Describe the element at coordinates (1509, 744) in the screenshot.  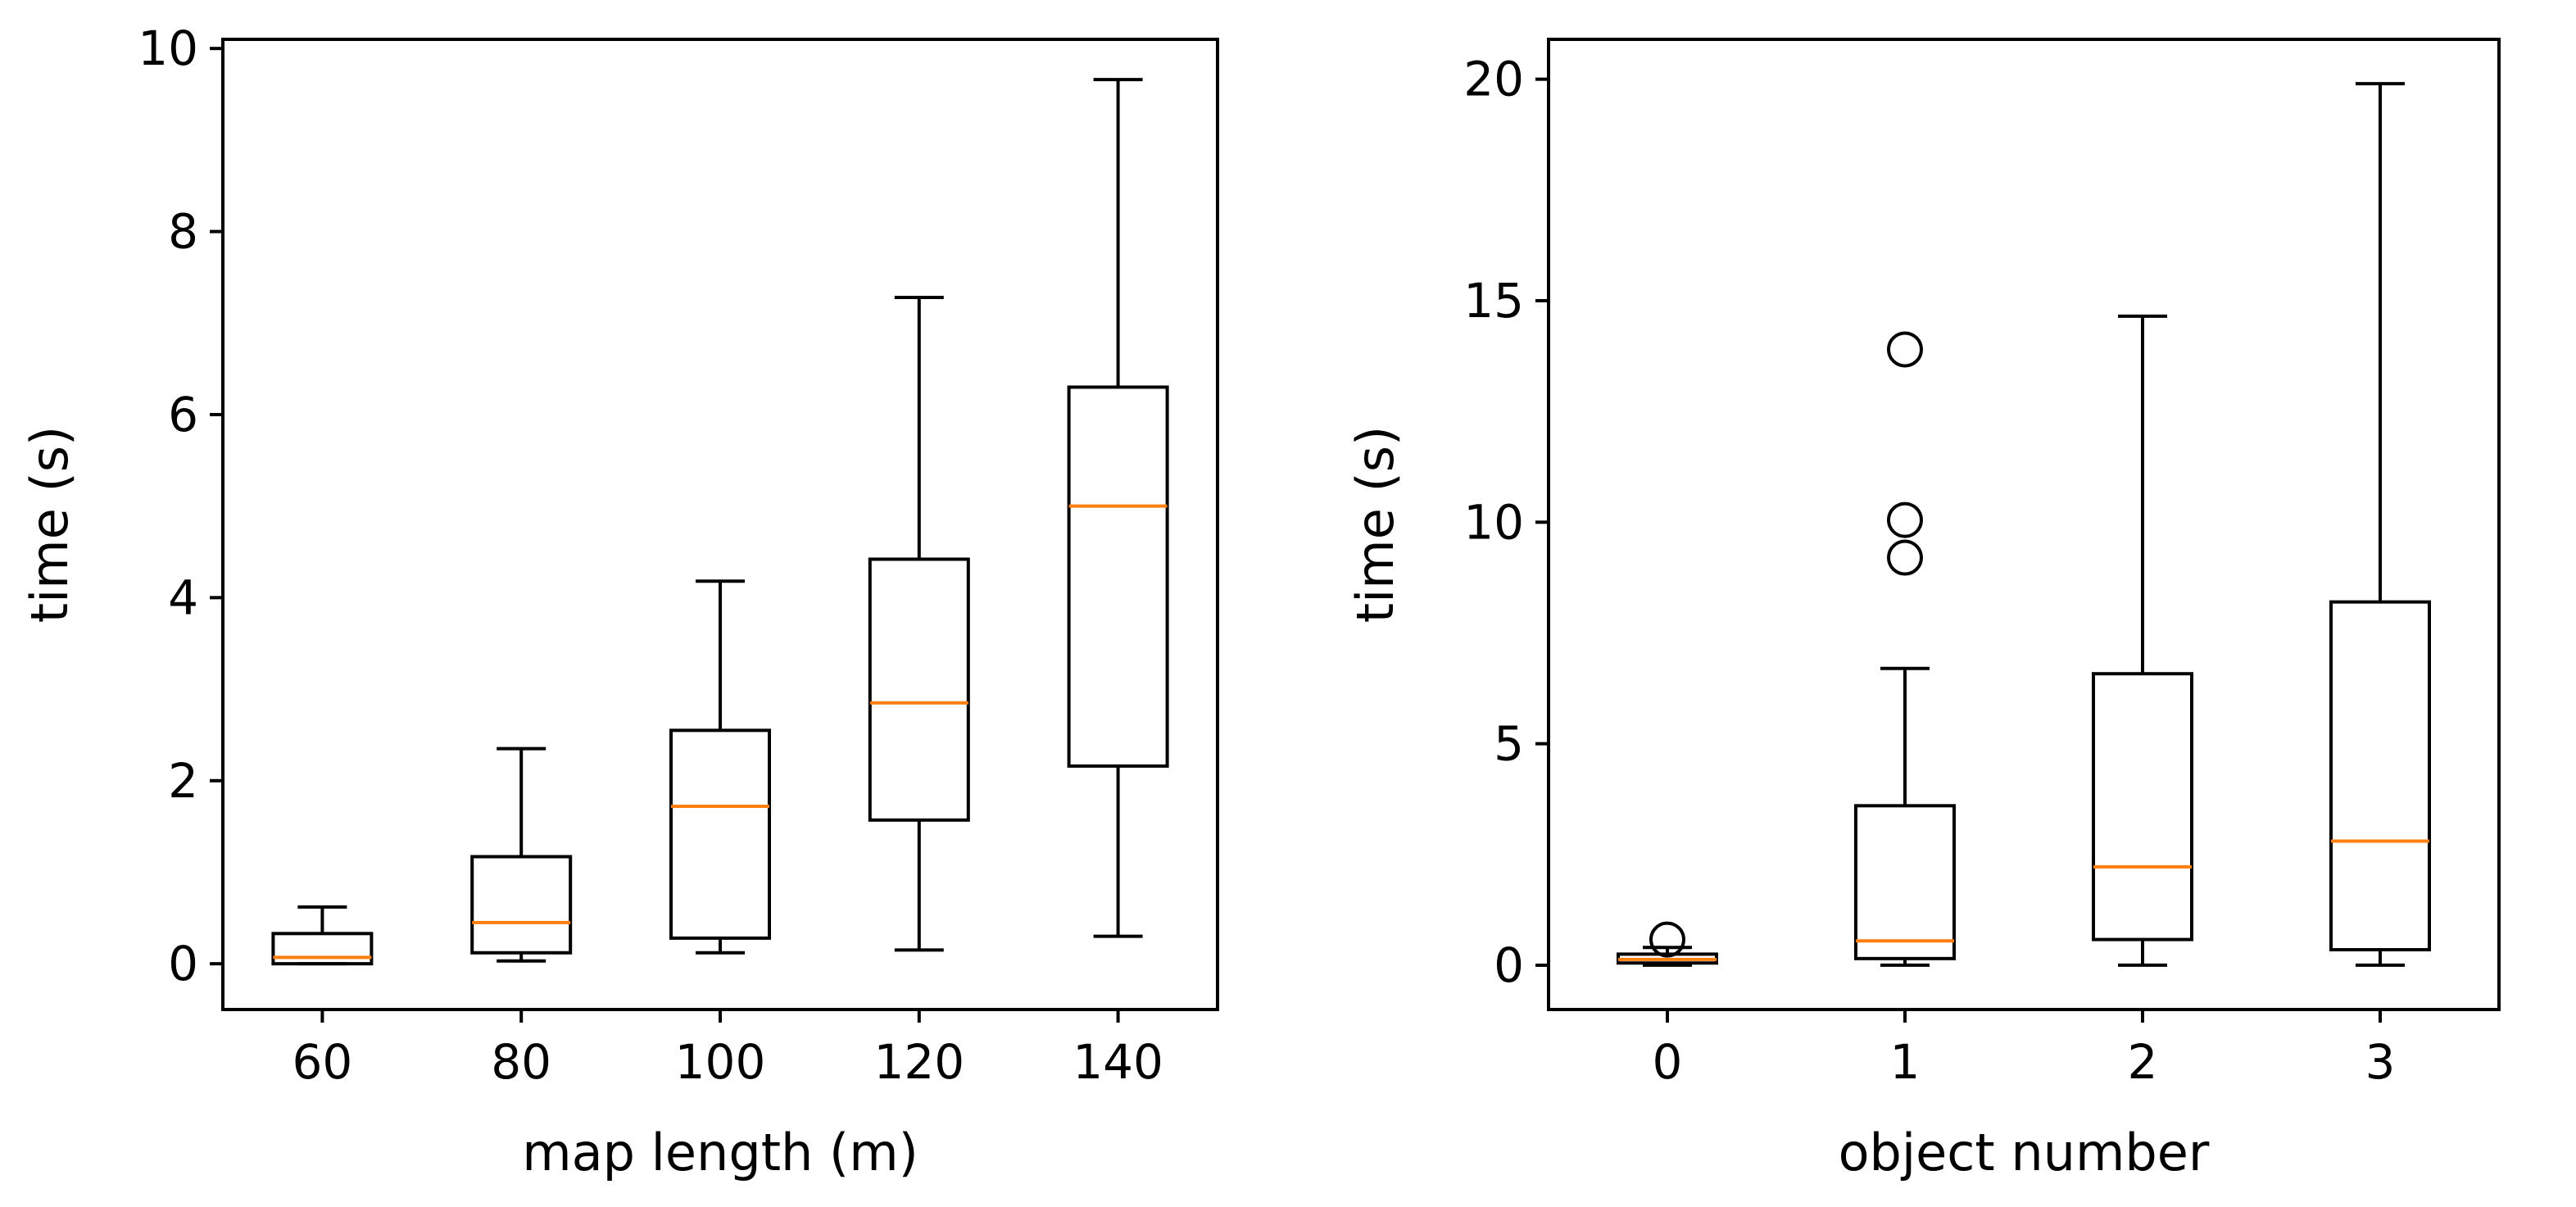
I see `right-y-tick-label: 5` at that location.